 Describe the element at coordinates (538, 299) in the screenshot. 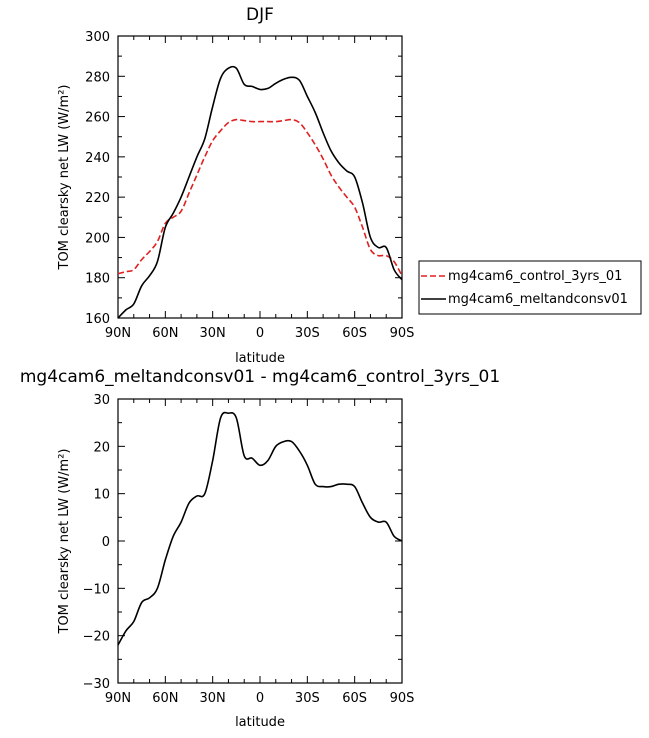

I see `legend-label-meltandconsv: mg4cam6_meltandconsv01` at that location.